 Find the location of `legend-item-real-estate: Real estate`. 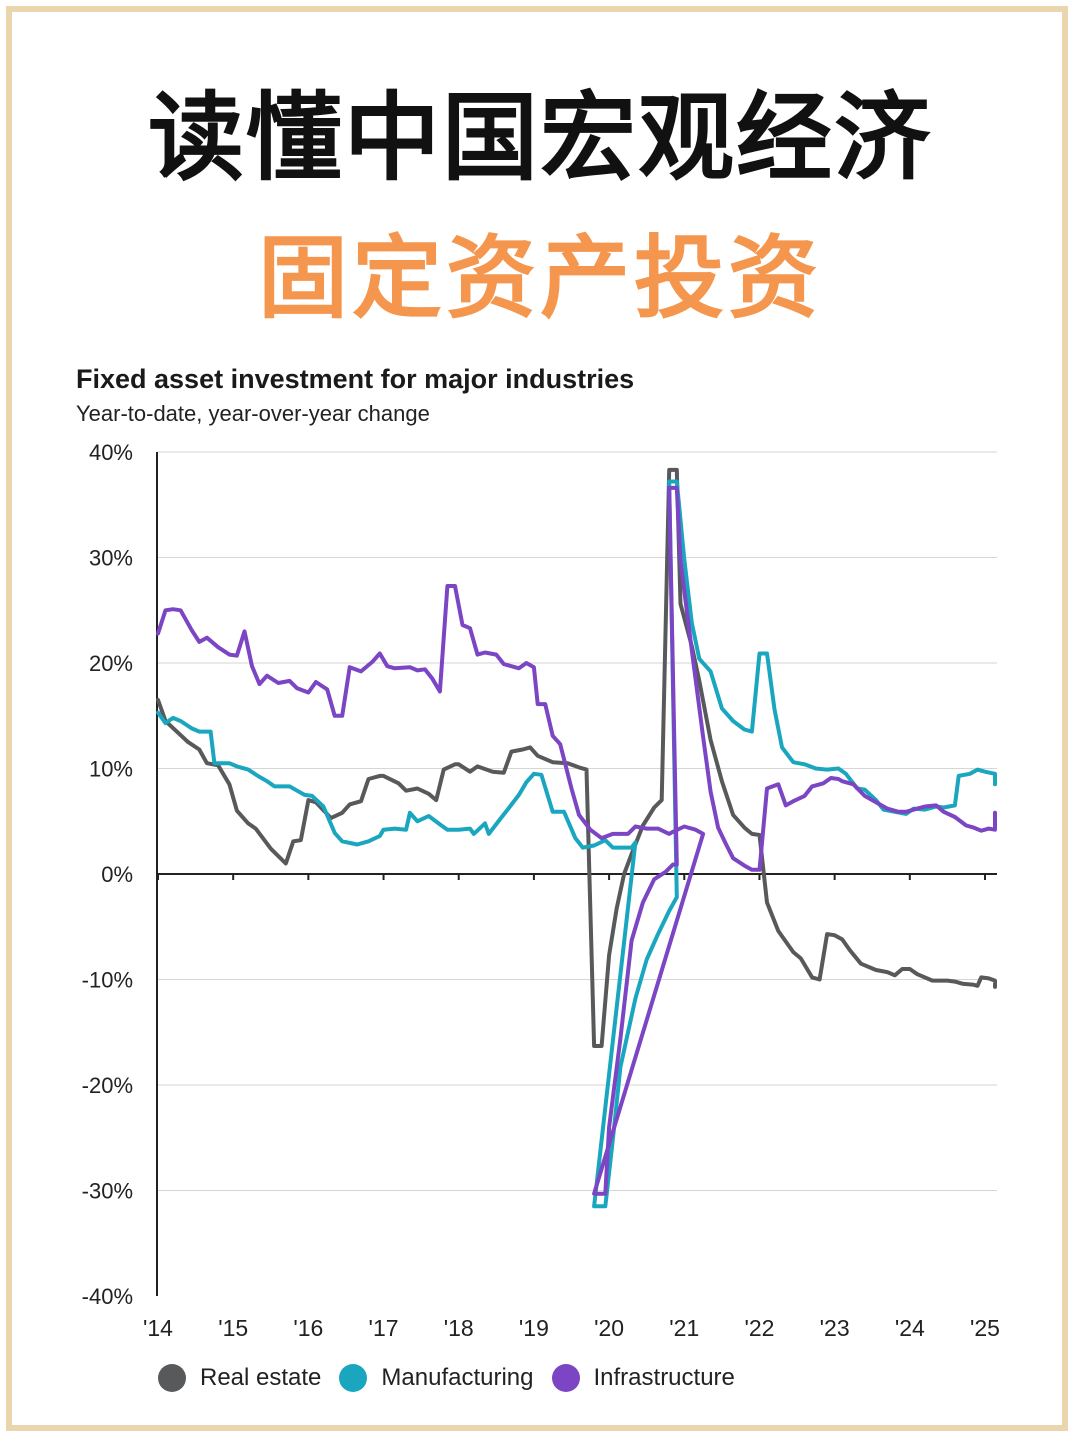

legend-item-real-estate: Real estate is located at coordinates (239, 1378).